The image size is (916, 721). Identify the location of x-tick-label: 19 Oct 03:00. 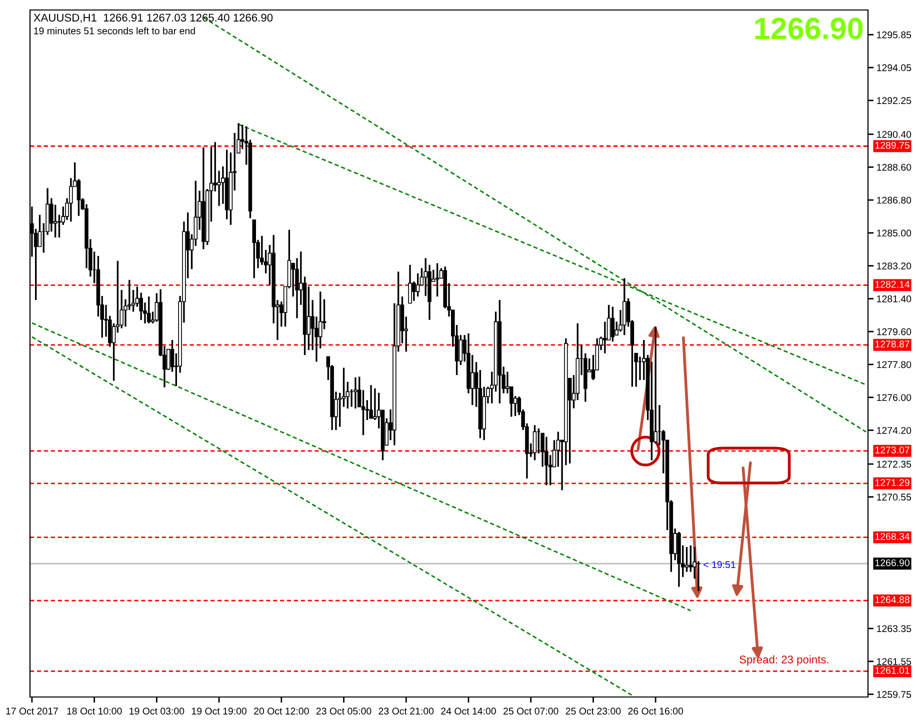
(157, 711).